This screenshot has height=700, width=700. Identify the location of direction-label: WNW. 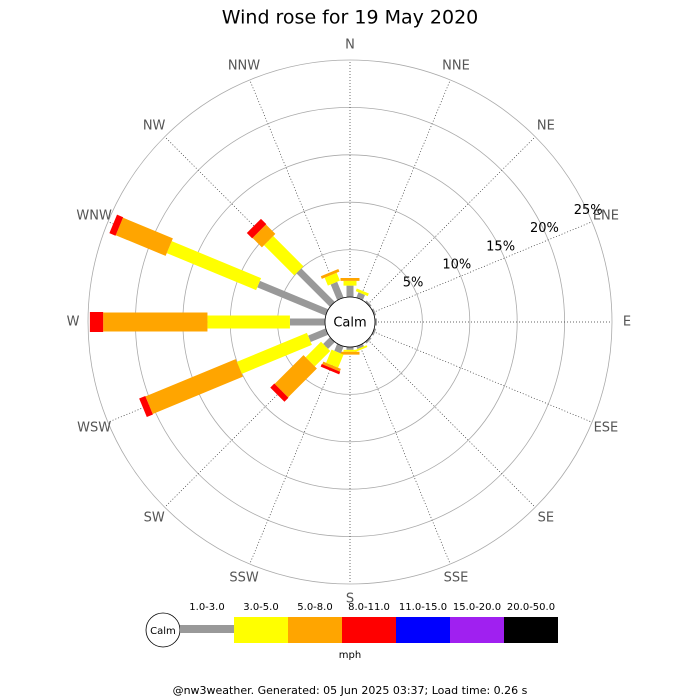
(94, 215).